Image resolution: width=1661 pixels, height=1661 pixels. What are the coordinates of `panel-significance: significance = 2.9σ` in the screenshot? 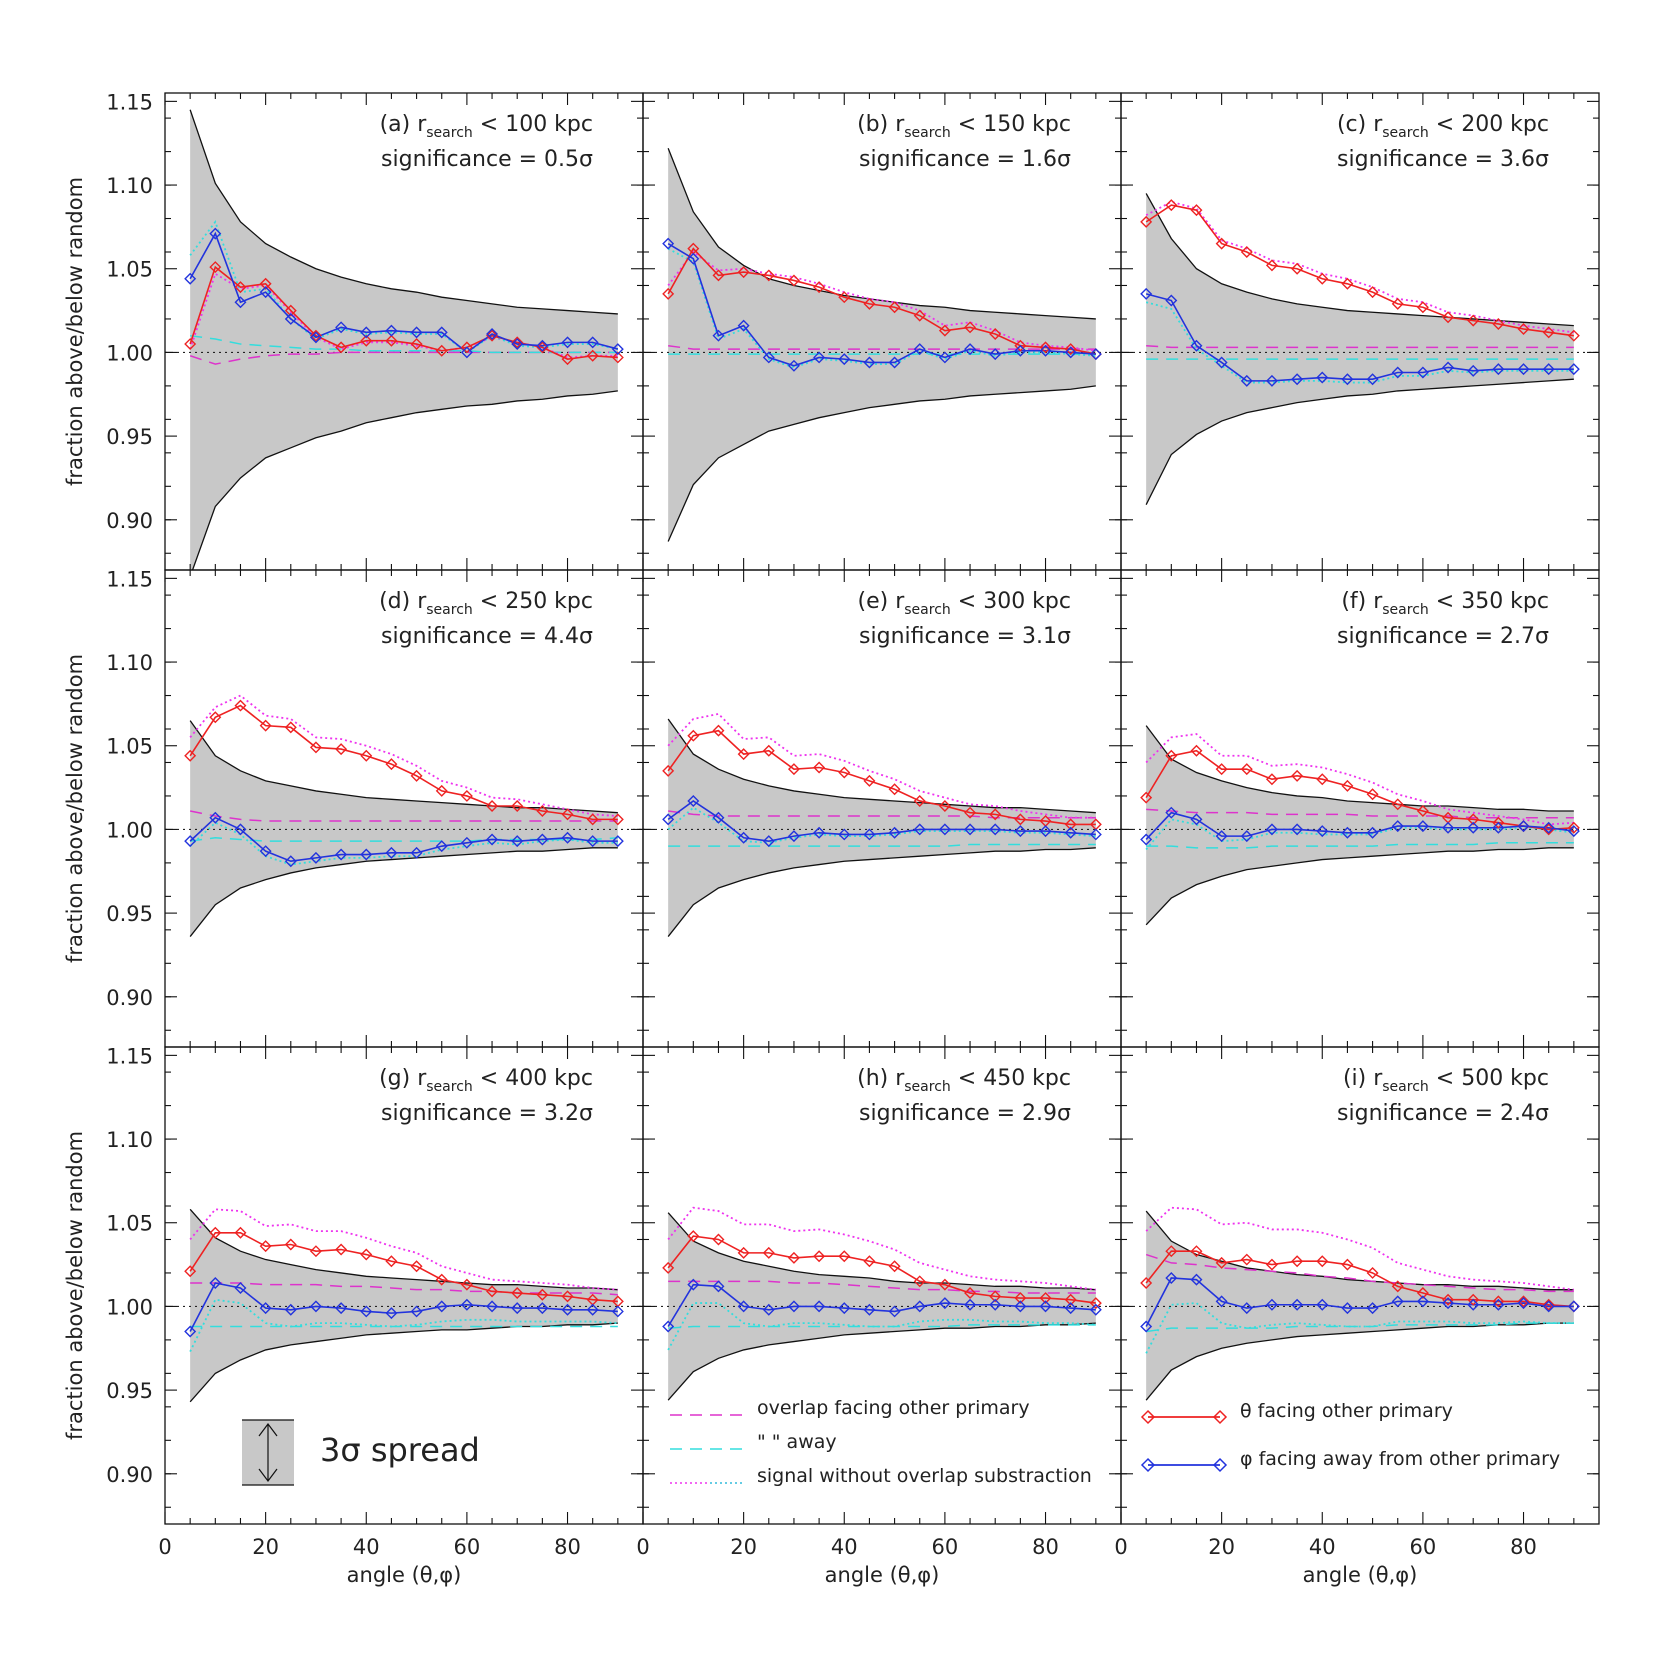 It's located at (965, 1113).